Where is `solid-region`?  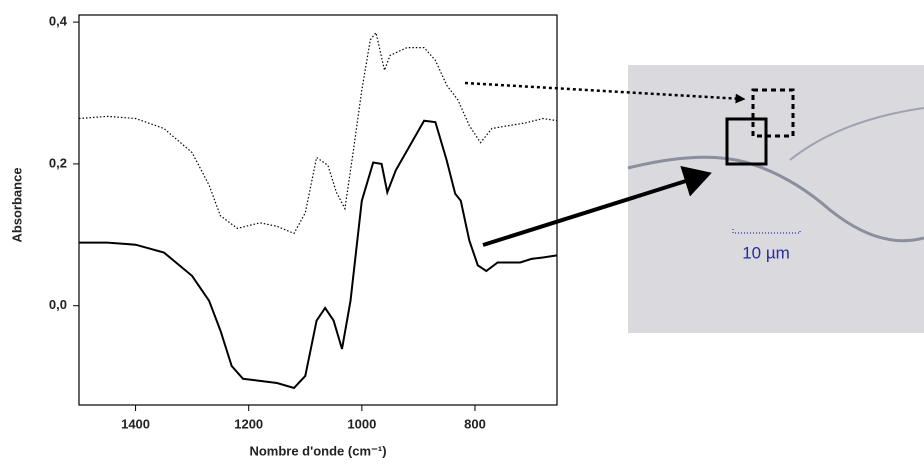
solid-region is located at coordinates (746, 141).